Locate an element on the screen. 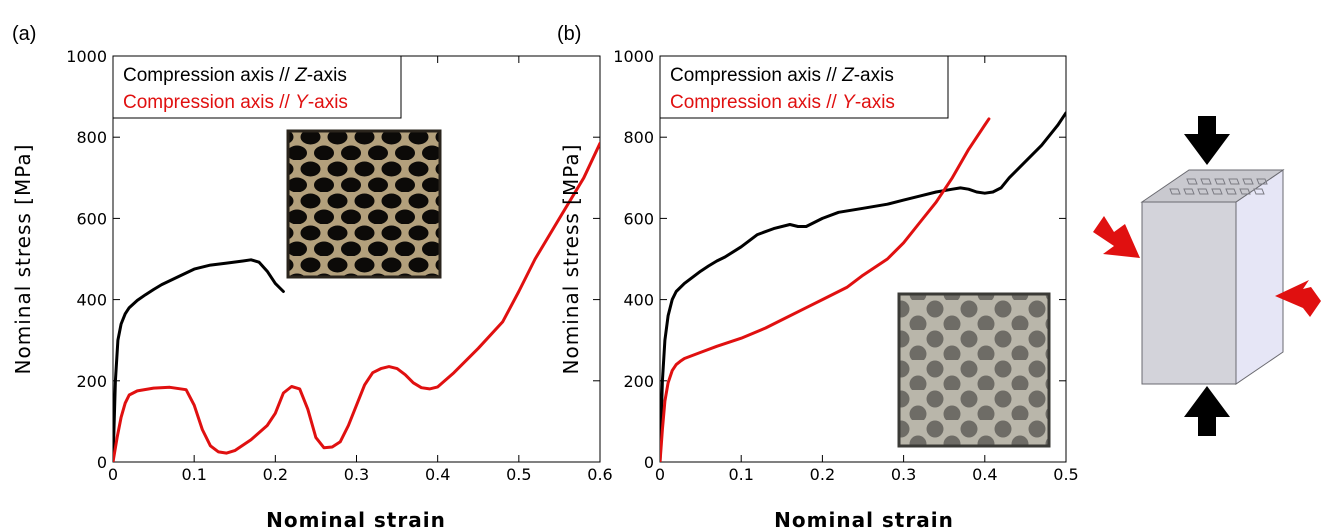 The image size is (1328, 531). loading-schematic is located at coordinates (1207, 276).